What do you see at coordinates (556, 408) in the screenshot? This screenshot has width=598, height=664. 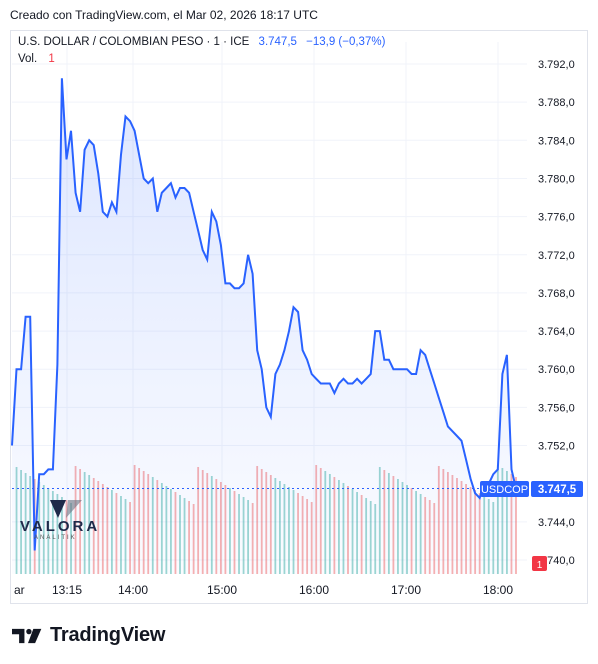 I see `y-tick-label: 3.756,0` at bounding box center [556, 408].